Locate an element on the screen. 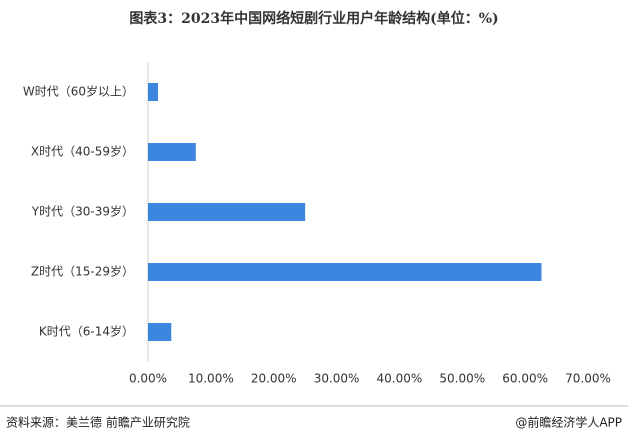 The width and height of the screenshot is (628, 442). credit: @前瞻经济学人APP is located at coordinates (568, 422).